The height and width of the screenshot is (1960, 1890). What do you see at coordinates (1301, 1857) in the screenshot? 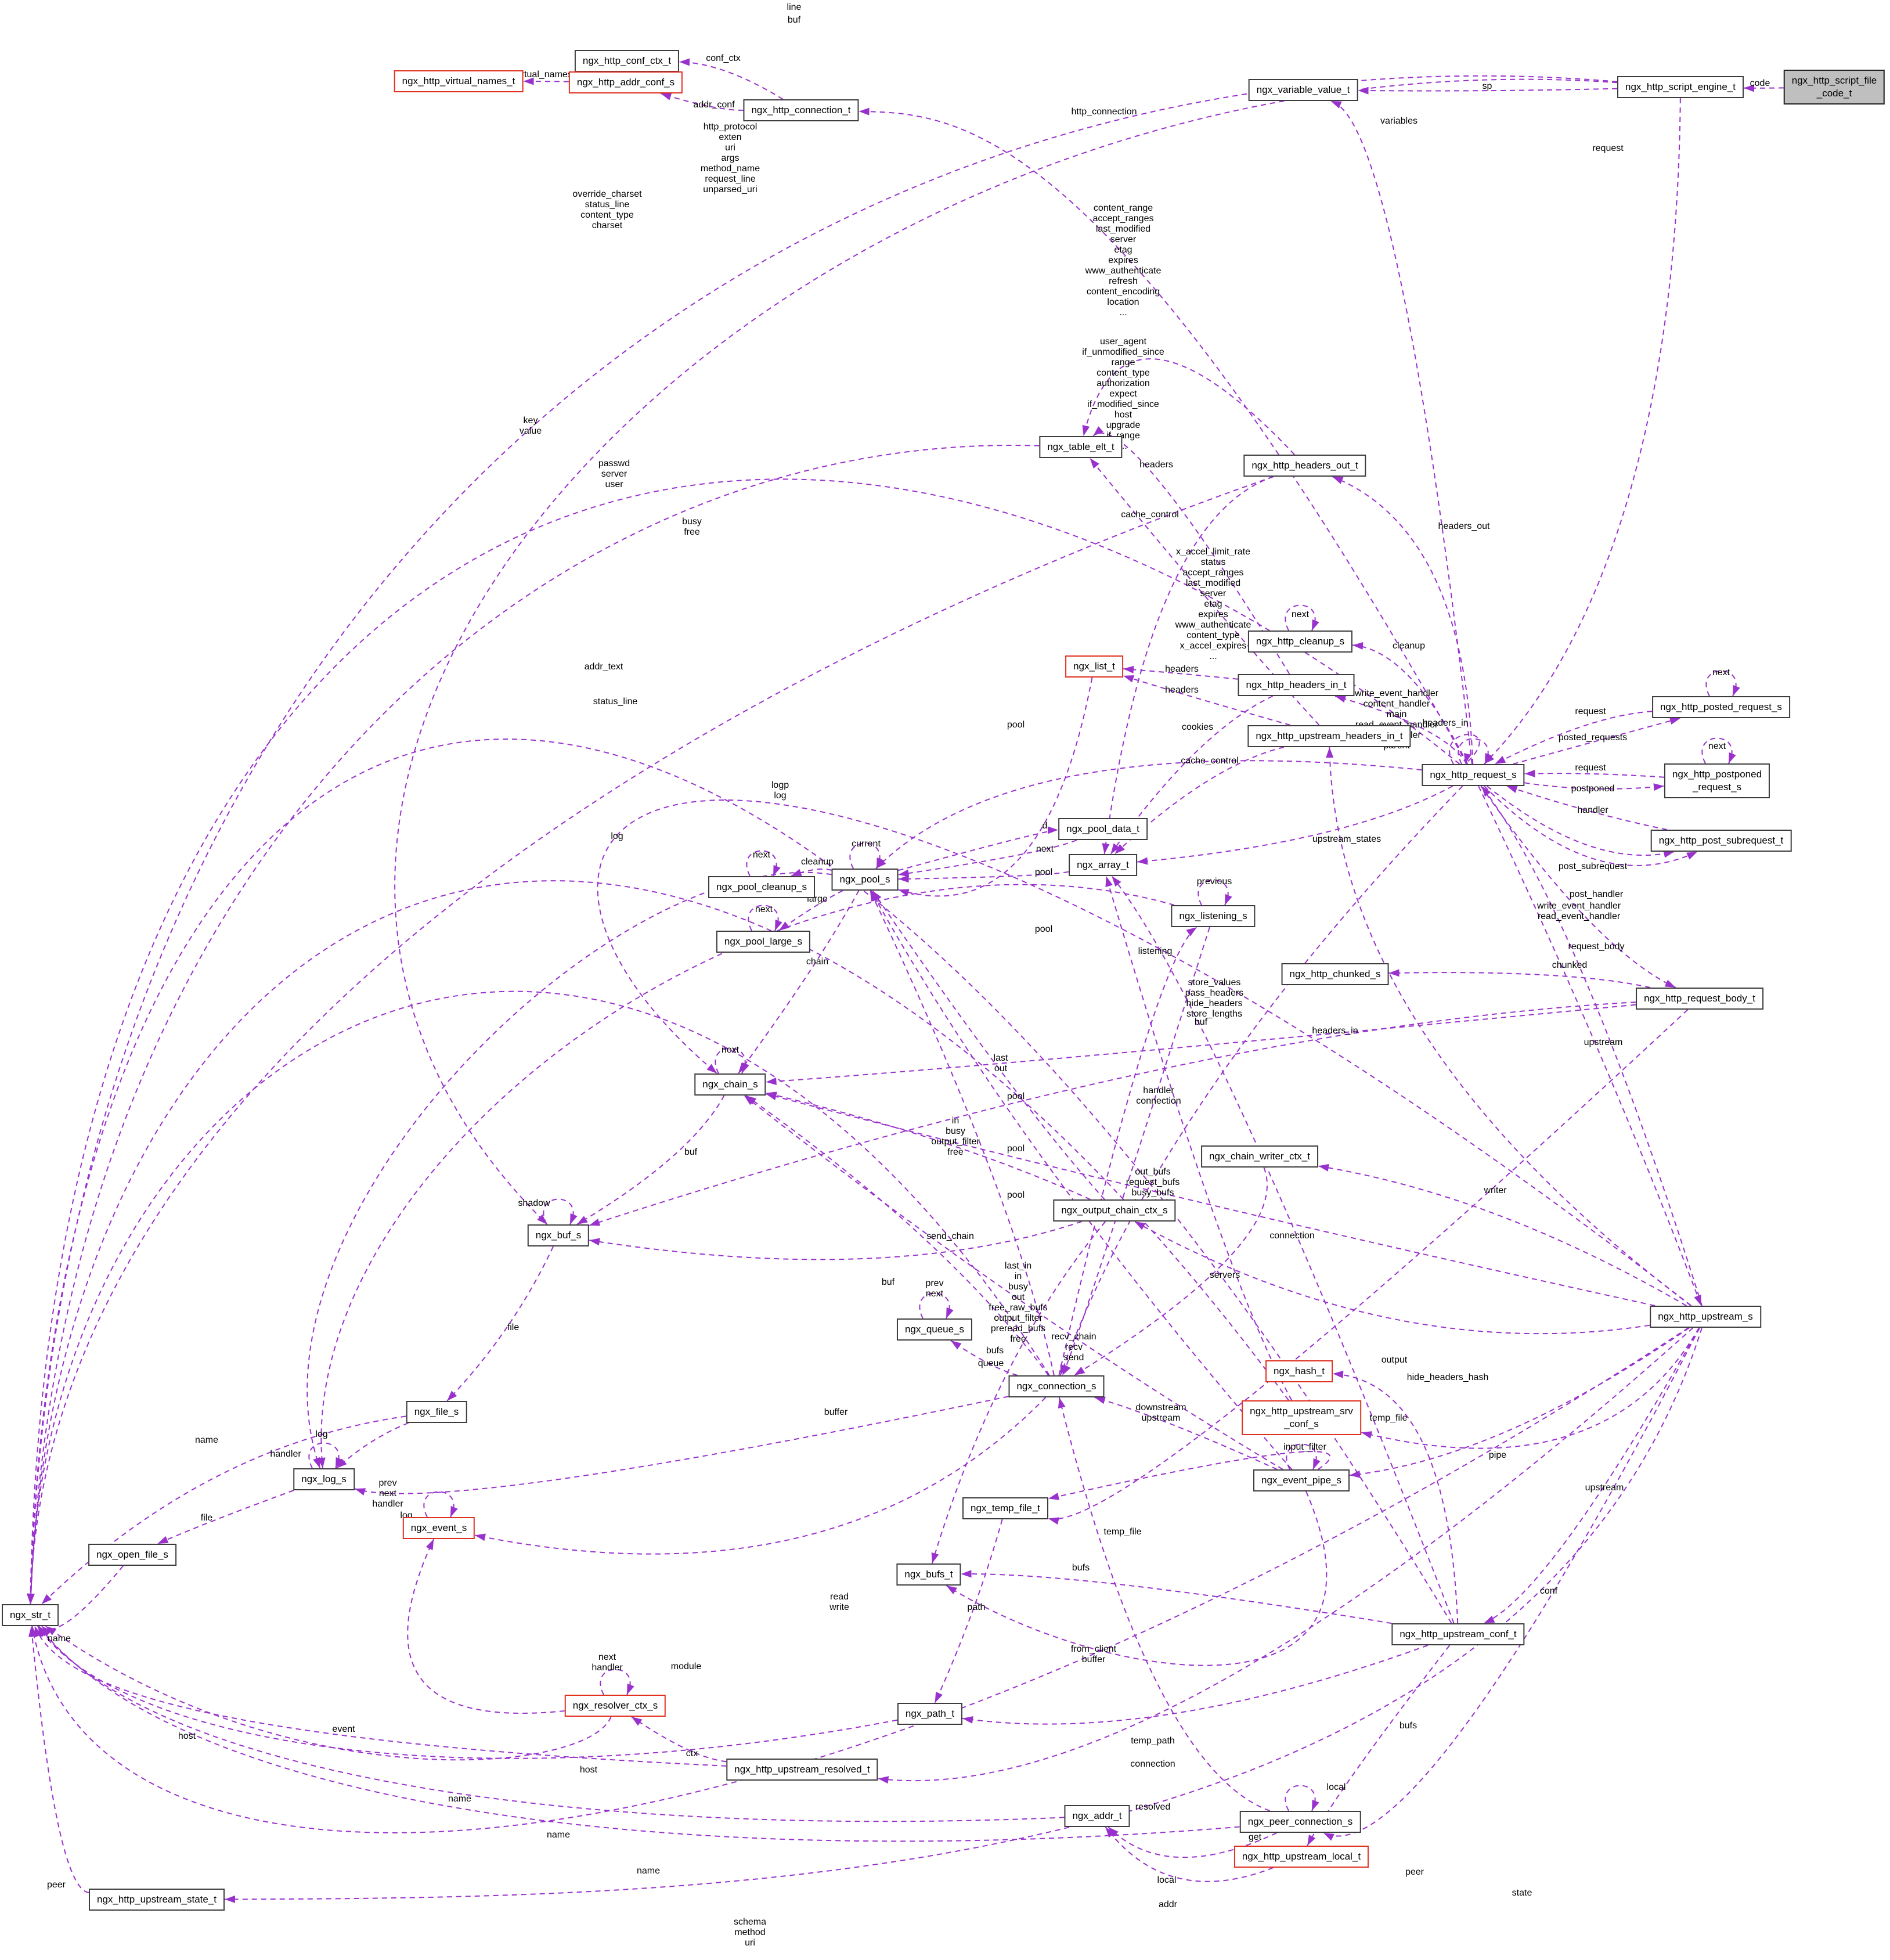
I see `node-upstream_local_t: ngx_http_upstream_local_t` at bounding box center [1301, 1857].